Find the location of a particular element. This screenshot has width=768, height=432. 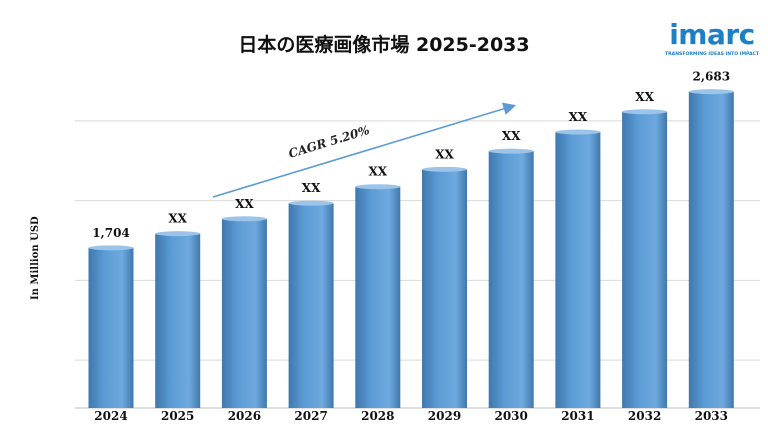

cagr-arrow is located at coordinates (364, 150).